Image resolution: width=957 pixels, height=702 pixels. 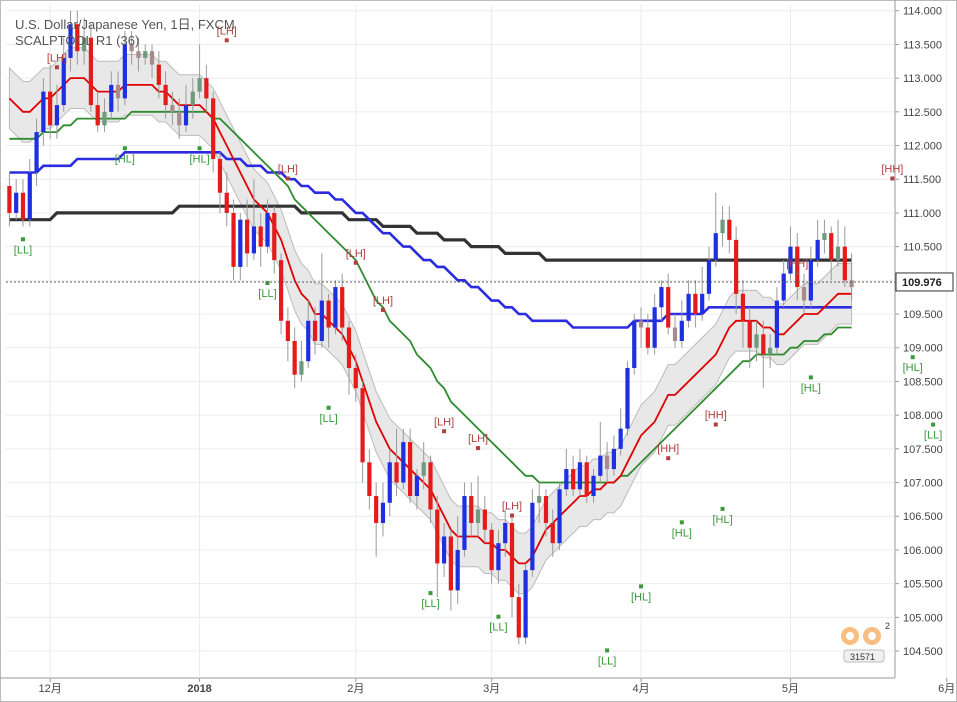 I want to click on indicator-title: SCALPTOOL R1 (36), so click(x=77, y=40).